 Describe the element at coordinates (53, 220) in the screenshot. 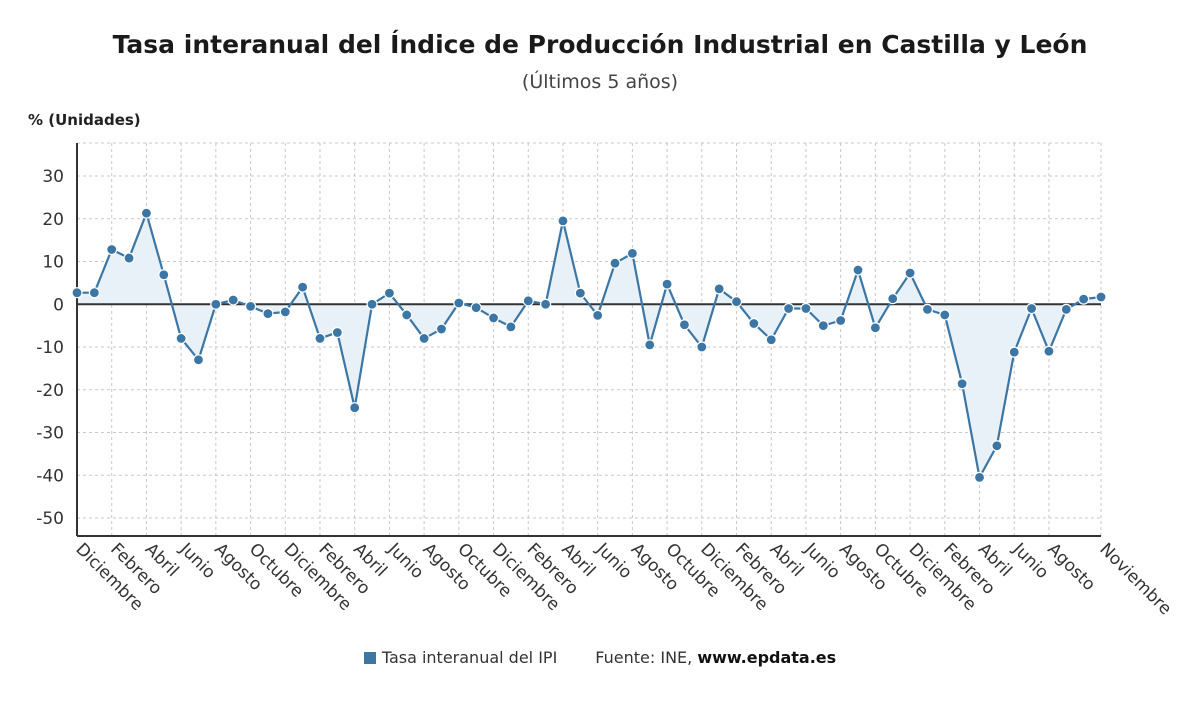

I see `y-tick-label: 20` at that location.